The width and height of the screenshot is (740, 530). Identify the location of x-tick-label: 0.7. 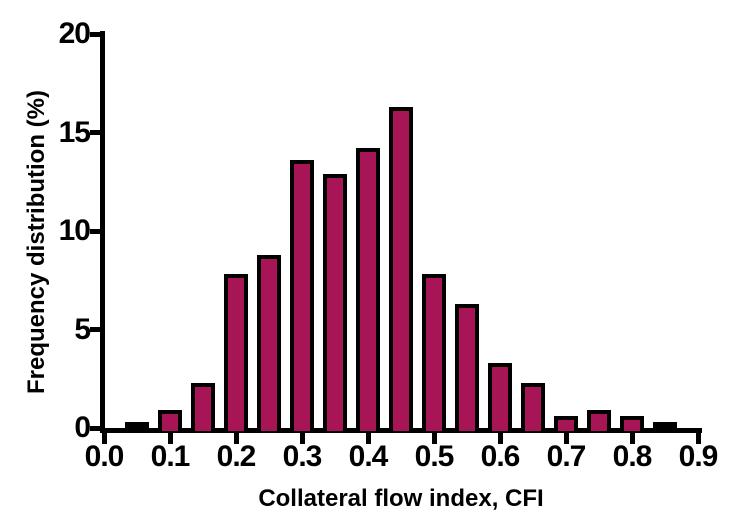
(566, 456).